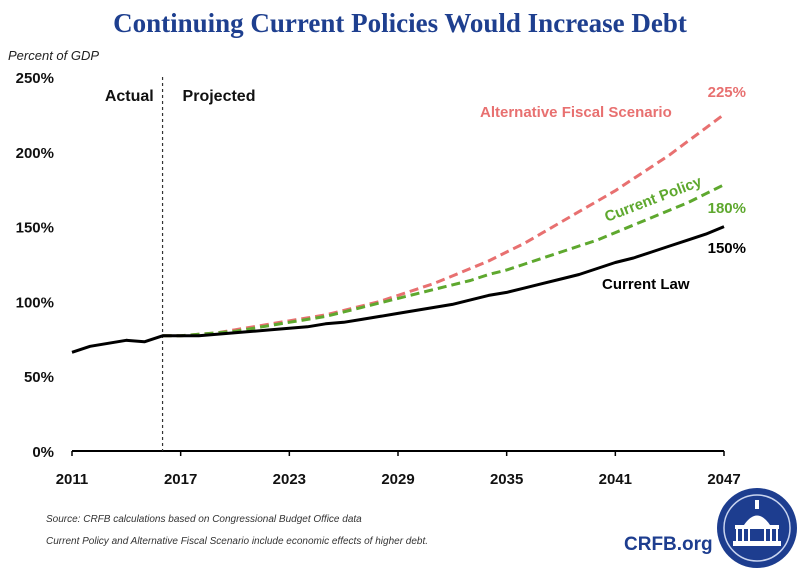  What do you see at coordinates (180, 479) in the screenshot?
I see `x-tick-label: 2017` at bounding box center [180, 479].